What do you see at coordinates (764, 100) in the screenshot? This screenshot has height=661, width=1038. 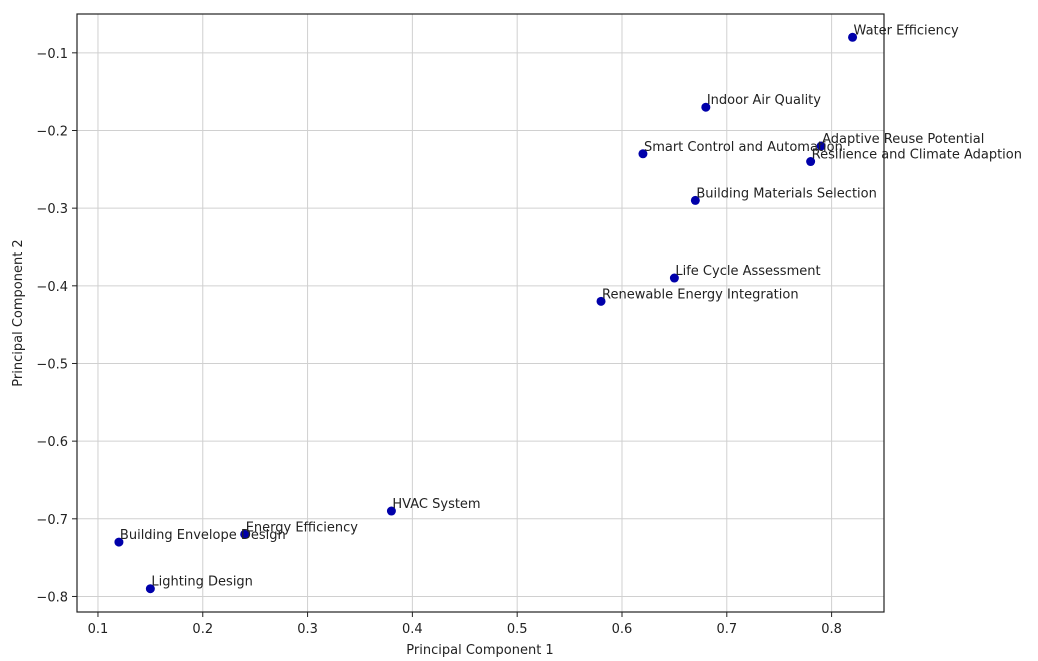 I see `point-label: Indoor Air Quality` at bounding box center [764, 100].